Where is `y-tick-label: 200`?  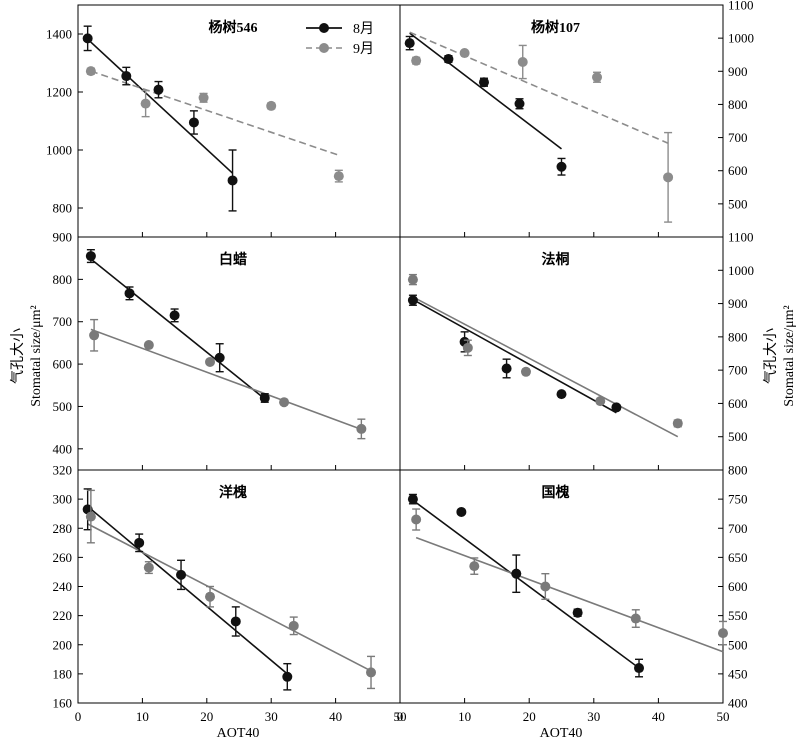 y-tick-label: 200 is located at coordinates (63, 644).